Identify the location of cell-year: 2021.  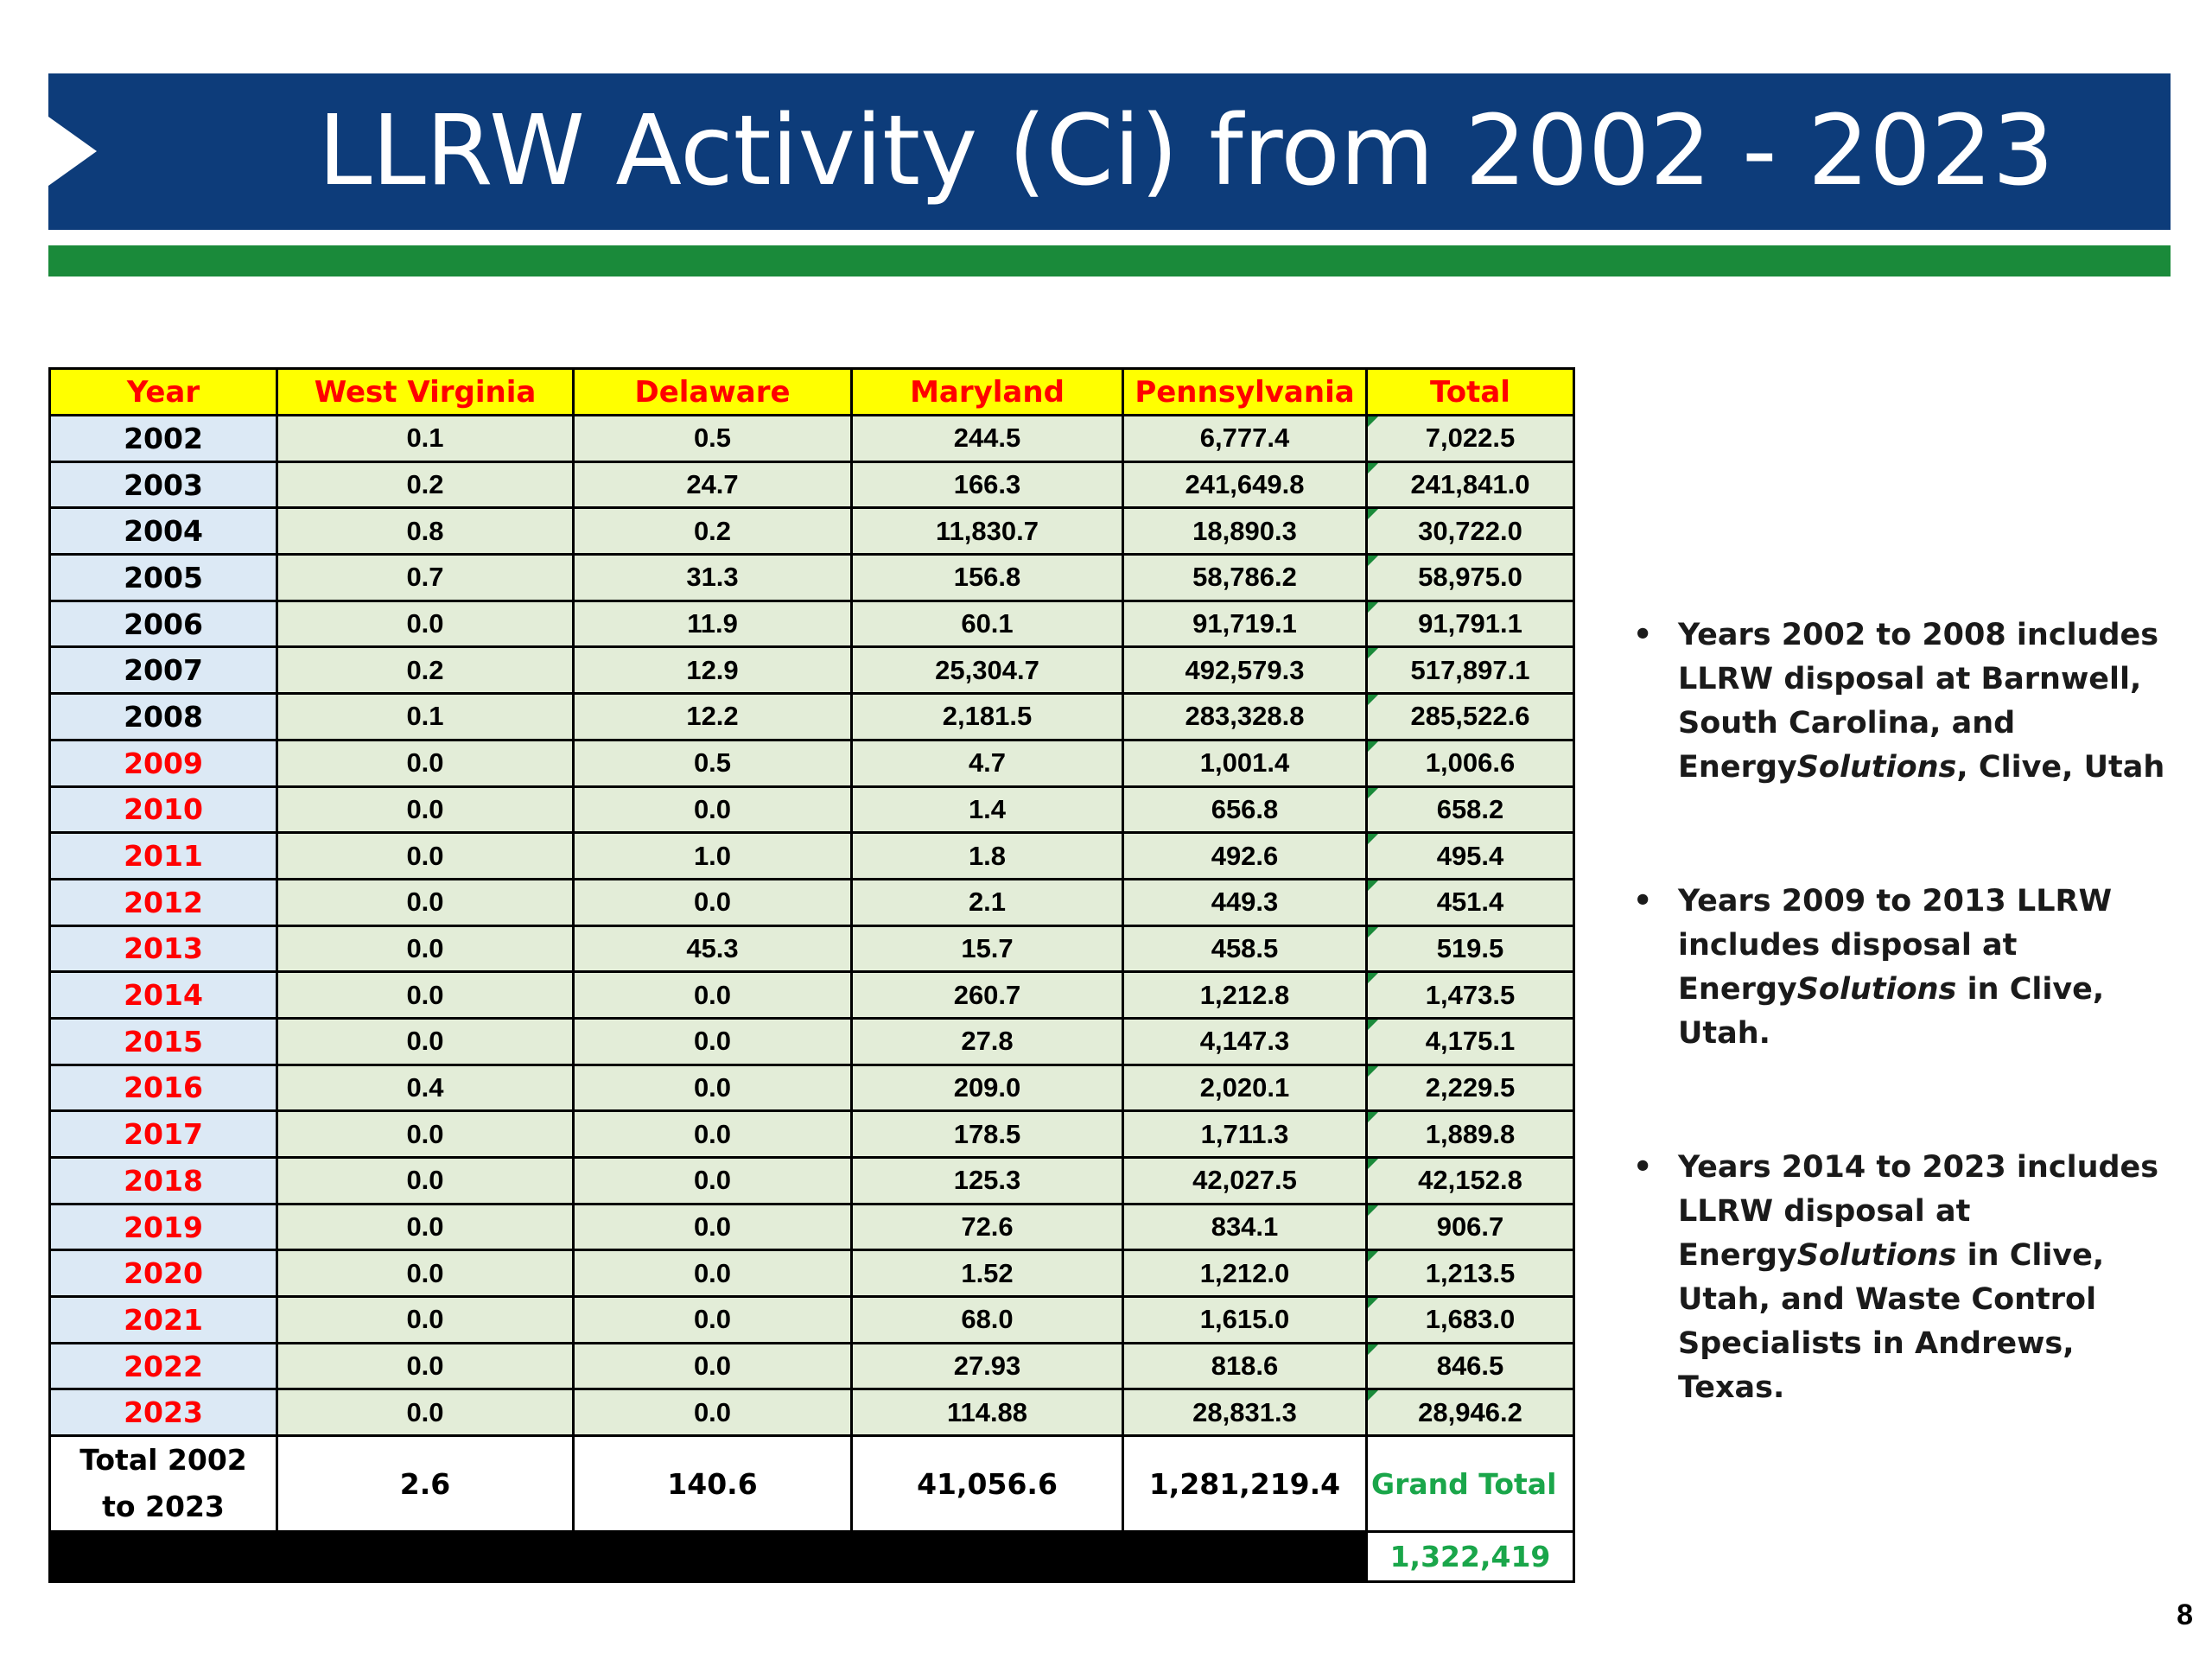
(163, 1319).